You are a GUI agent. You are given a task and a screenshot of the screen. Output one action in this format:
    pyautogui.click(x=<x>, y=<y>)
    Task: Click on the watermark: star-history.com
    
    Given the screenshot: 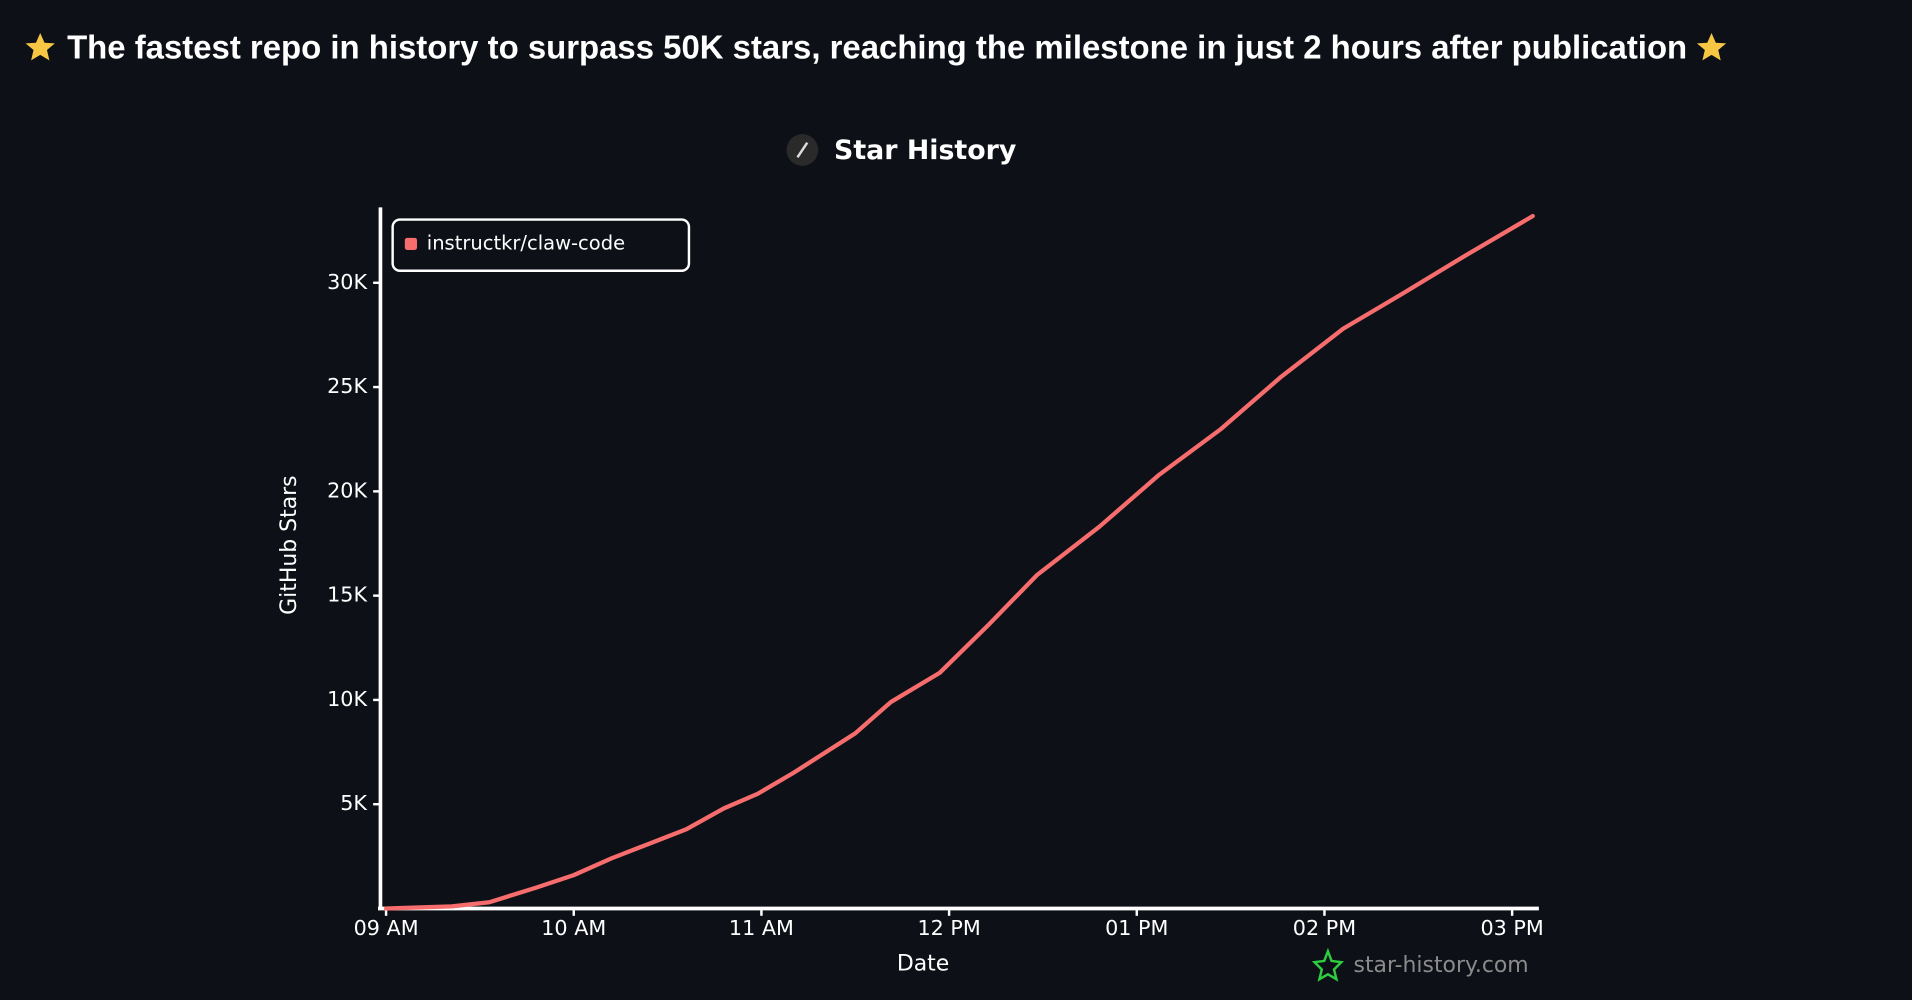 What is the action you would take?
    pyautogui.click(x=1441, y=965)
    